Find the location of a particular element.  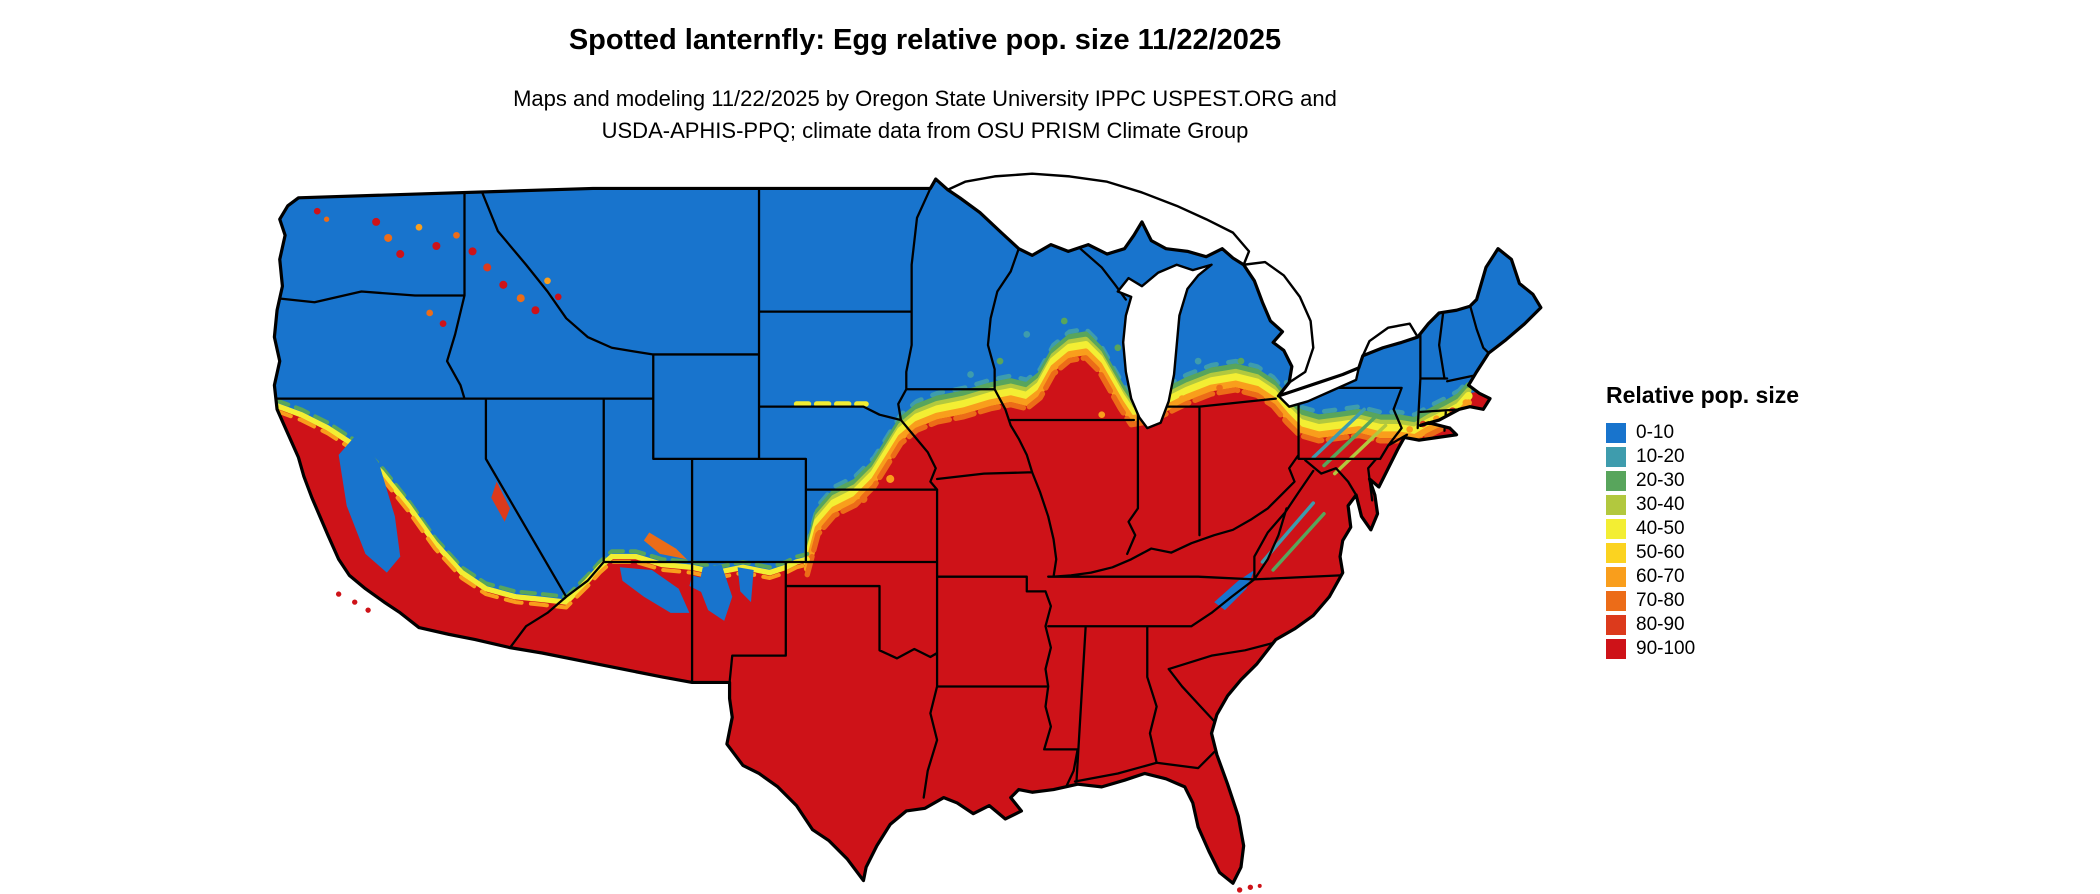

legend-title: Relative pop. size is located at coordinates (1703, 395).